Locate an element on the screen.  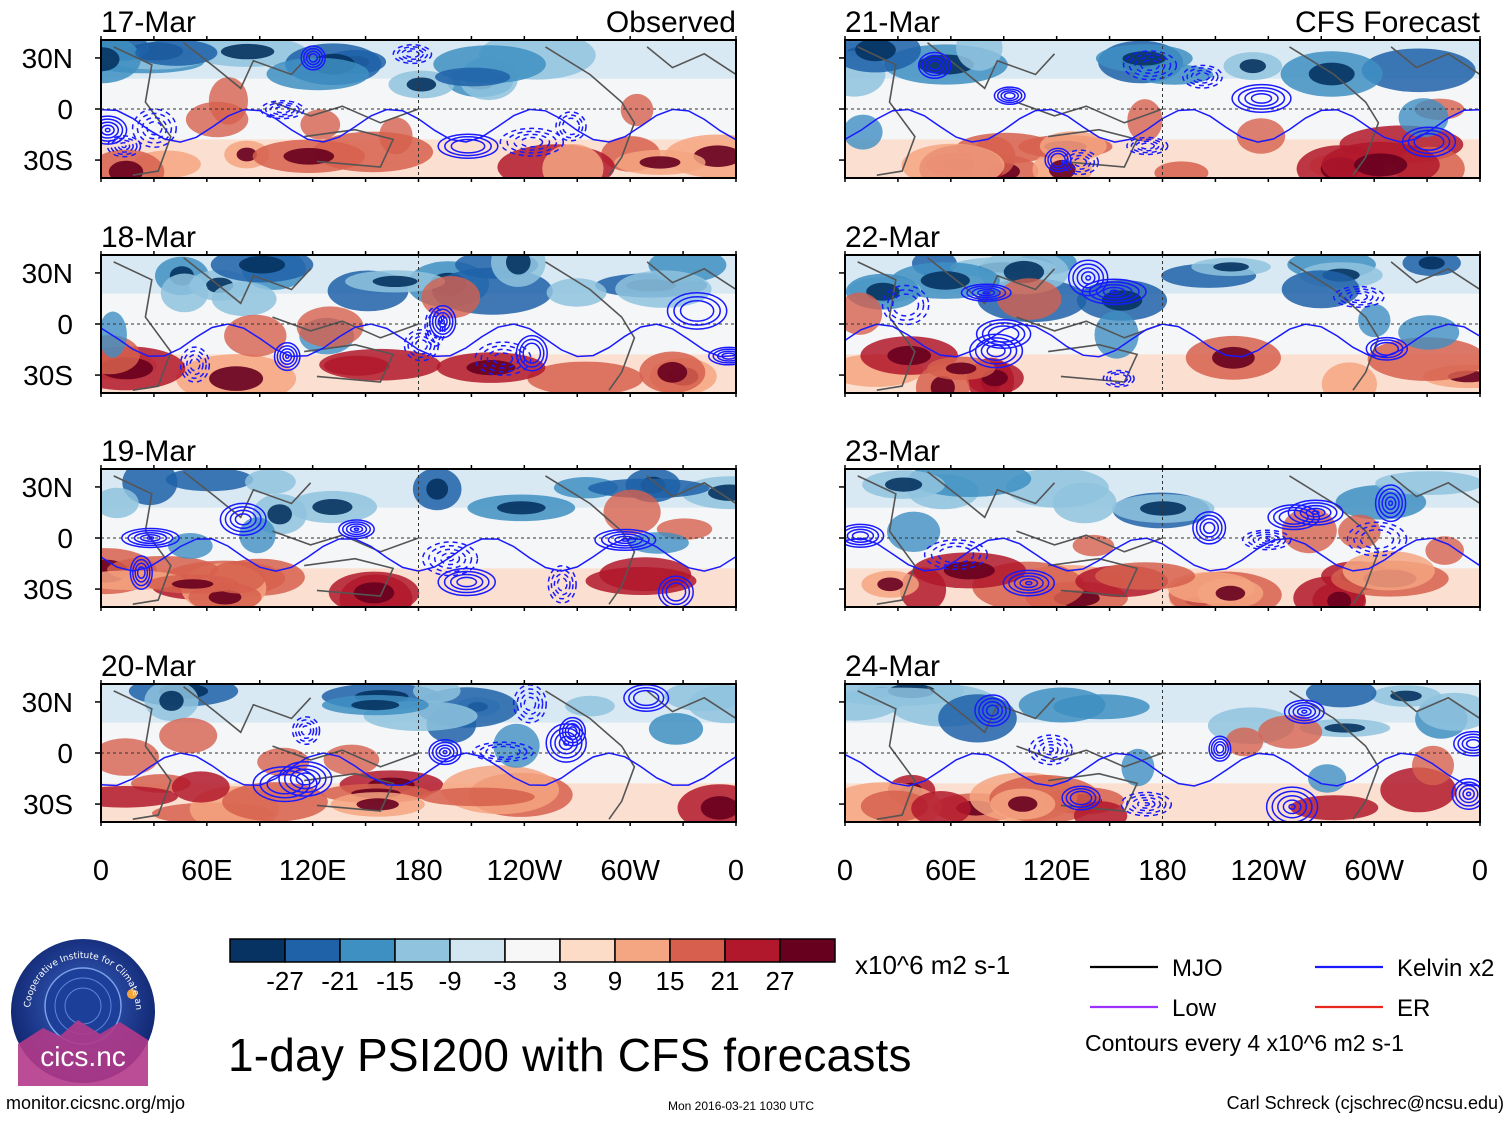
panel-date: 21-Mar is located at coordinates (892, 22).